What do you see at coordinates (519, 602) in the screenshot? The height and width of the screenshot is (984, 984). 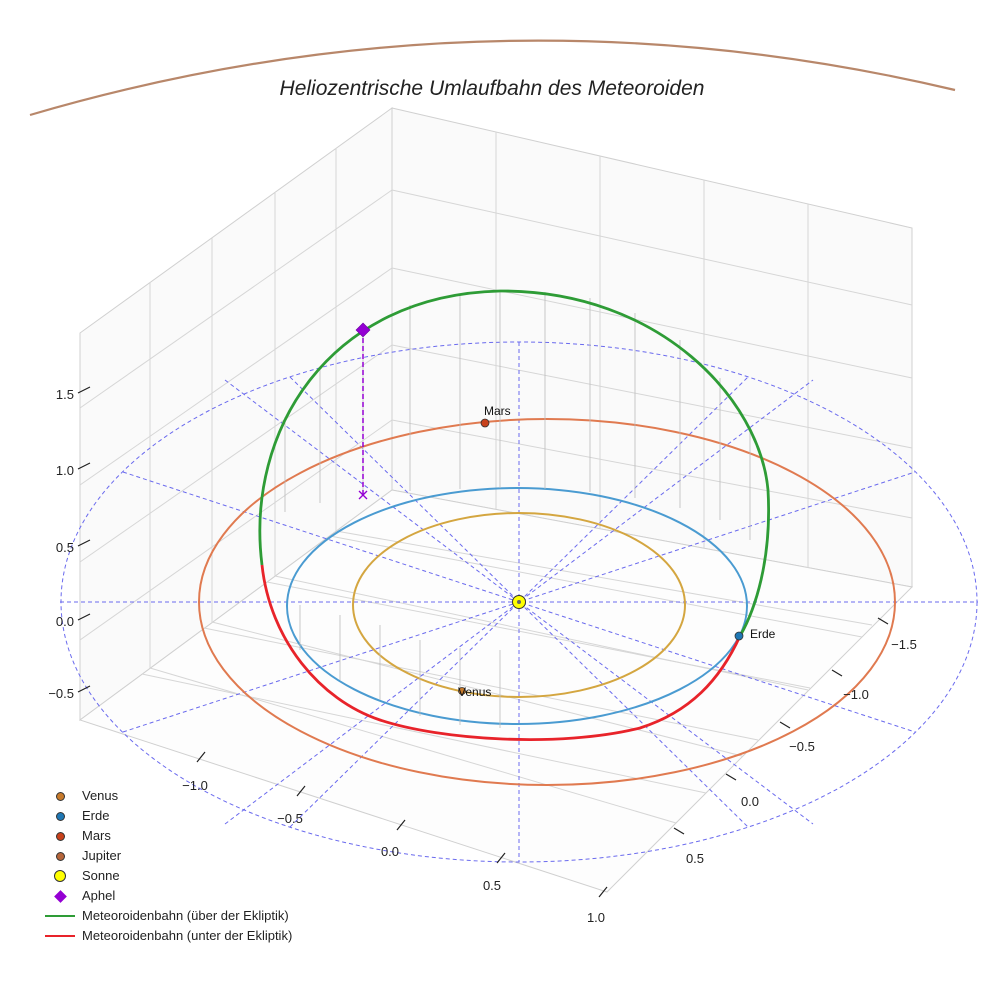 I see `sun-core` at bounding box center [519, 602].